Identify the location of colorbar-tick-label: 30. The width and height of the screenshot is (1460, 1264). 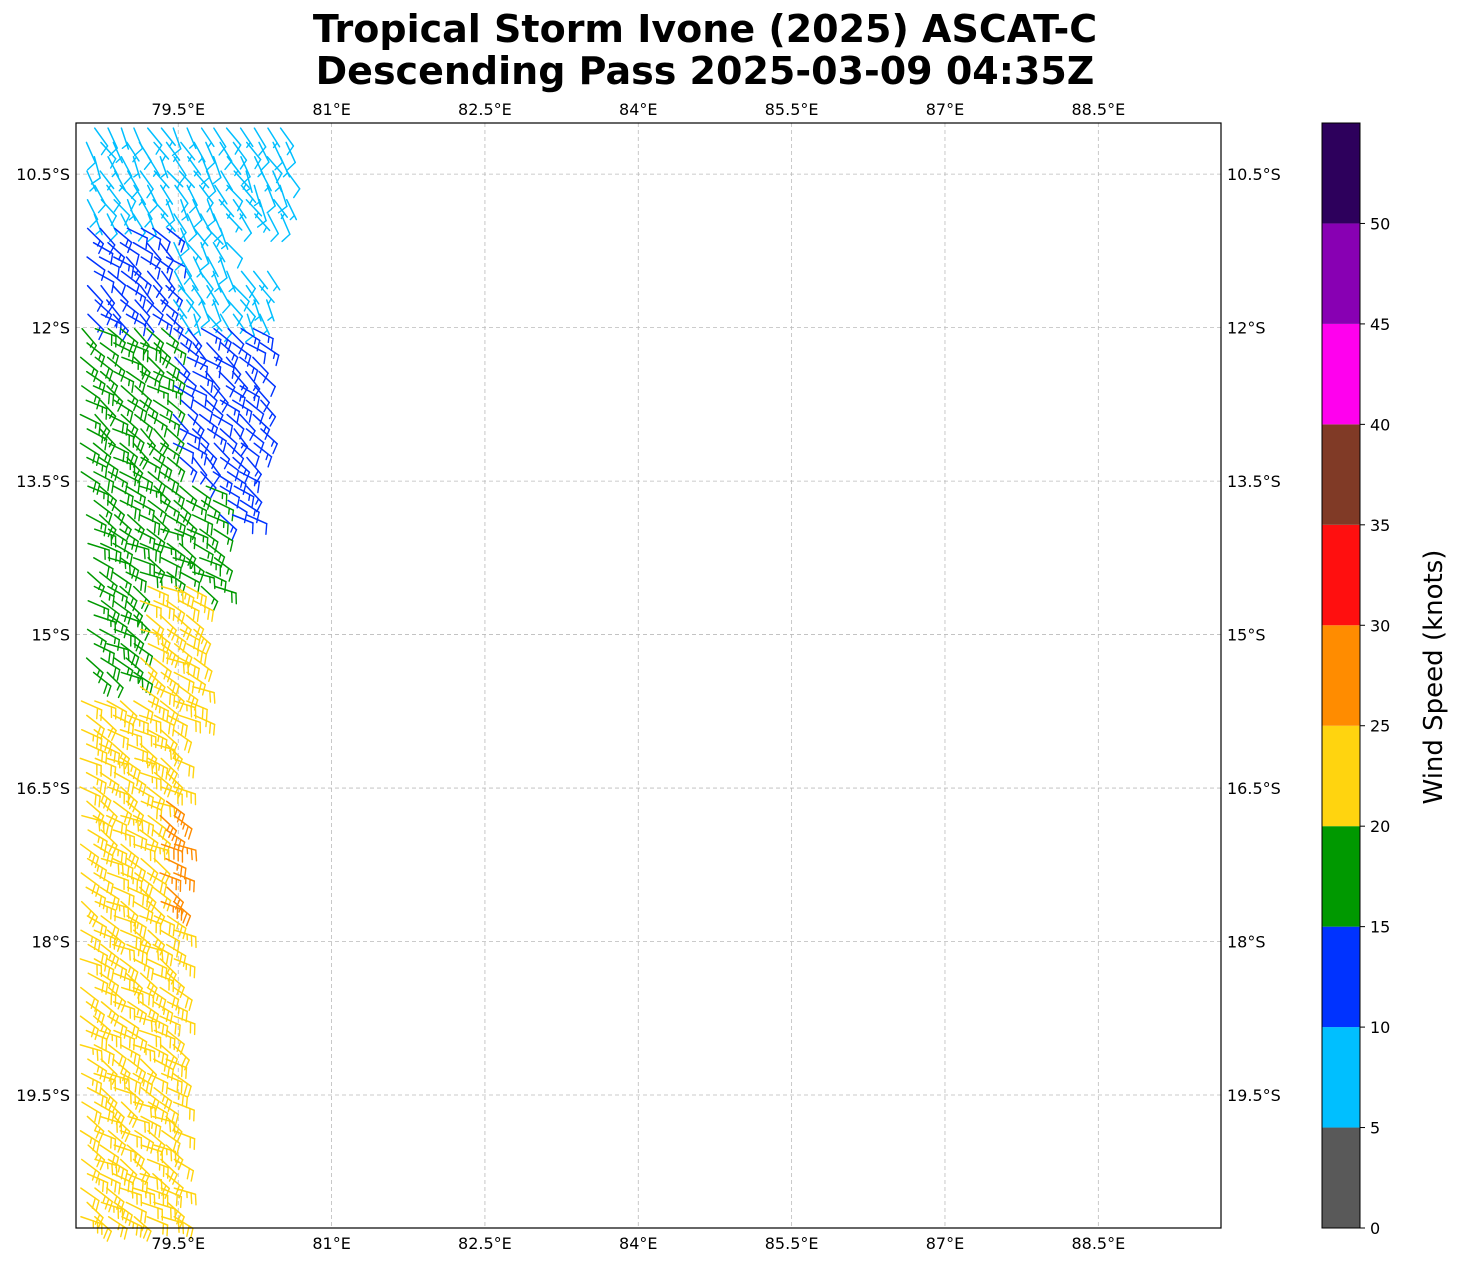
(1380, 625).